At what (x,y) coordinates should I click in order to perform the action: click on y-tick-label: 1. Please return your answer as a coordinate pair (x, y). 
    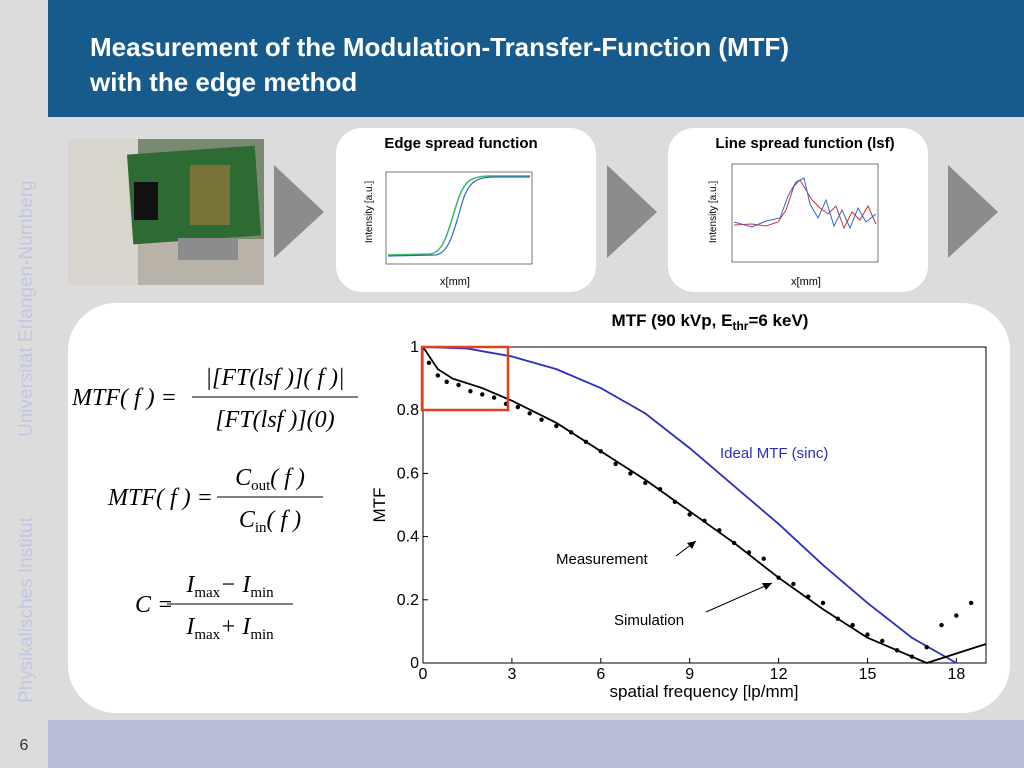
    Looking at the image, I should click on (414, 347).